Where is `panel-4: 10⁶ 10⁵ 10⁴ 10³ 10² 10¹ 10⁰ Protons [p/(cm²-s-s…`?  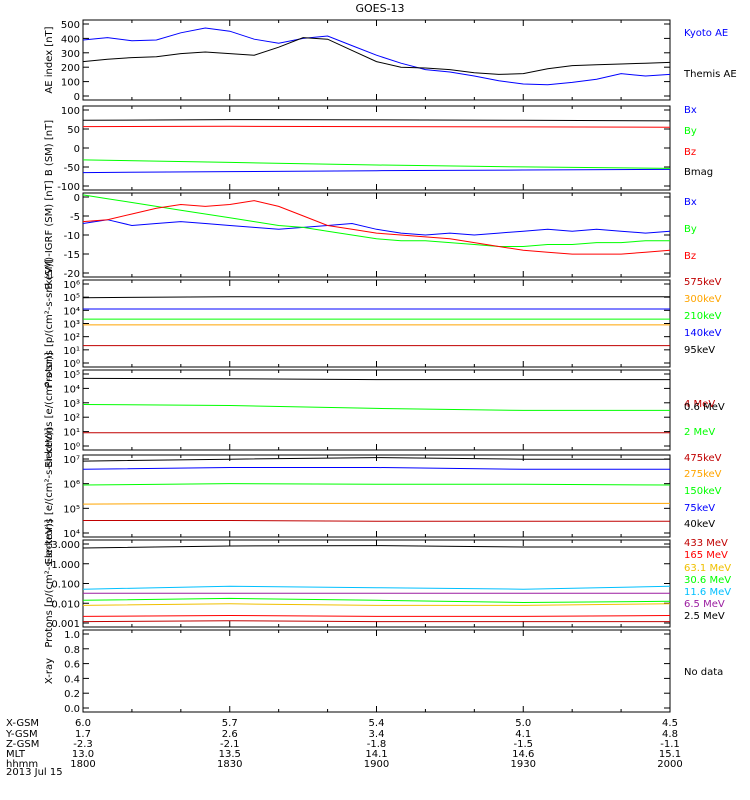
panel-4: 10⁶ 10⁵ 10⁴ 10³ 10² 10¹ 10⁰ Protons [p/(cm²-s-s… is located at coordinates (383, 323).